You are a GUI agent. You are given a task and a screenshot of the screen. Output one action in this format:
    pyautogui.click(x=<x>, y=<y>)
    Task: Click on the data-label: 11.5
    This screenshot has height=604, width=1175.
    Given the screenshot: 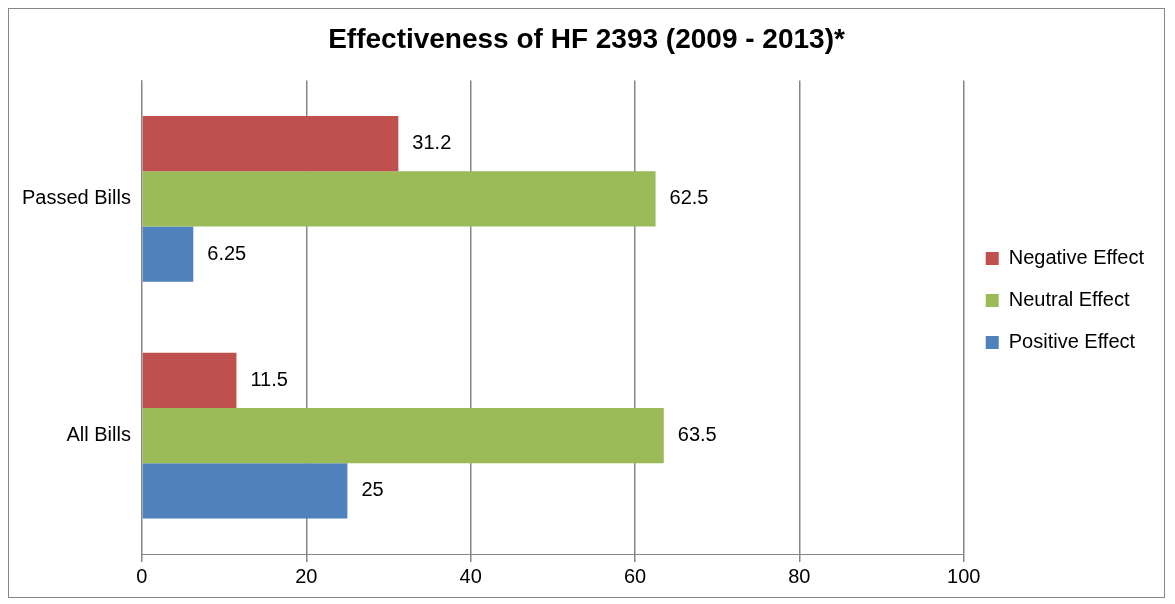 What is the action you would take?
    pyautogui.click(x=269, y=378)
    